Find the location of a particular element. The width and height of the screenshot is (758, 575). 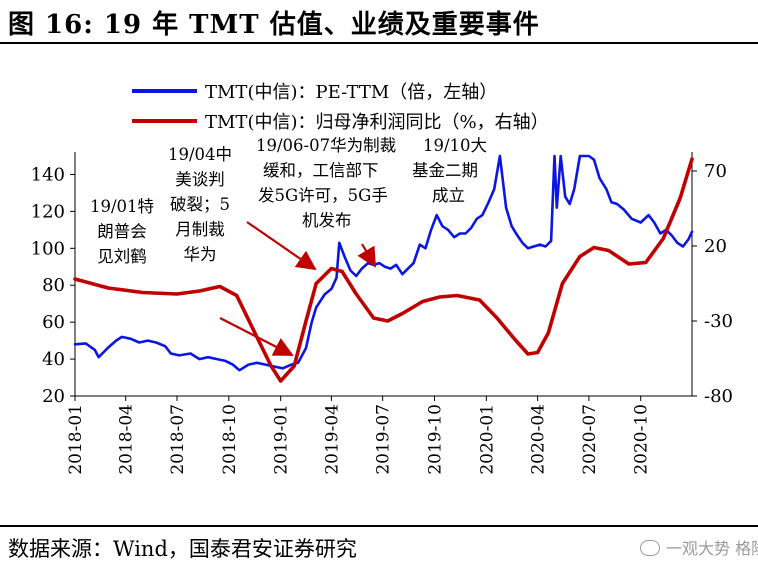

left-tick-label-5: 120 is located at coordinates (48, 211).